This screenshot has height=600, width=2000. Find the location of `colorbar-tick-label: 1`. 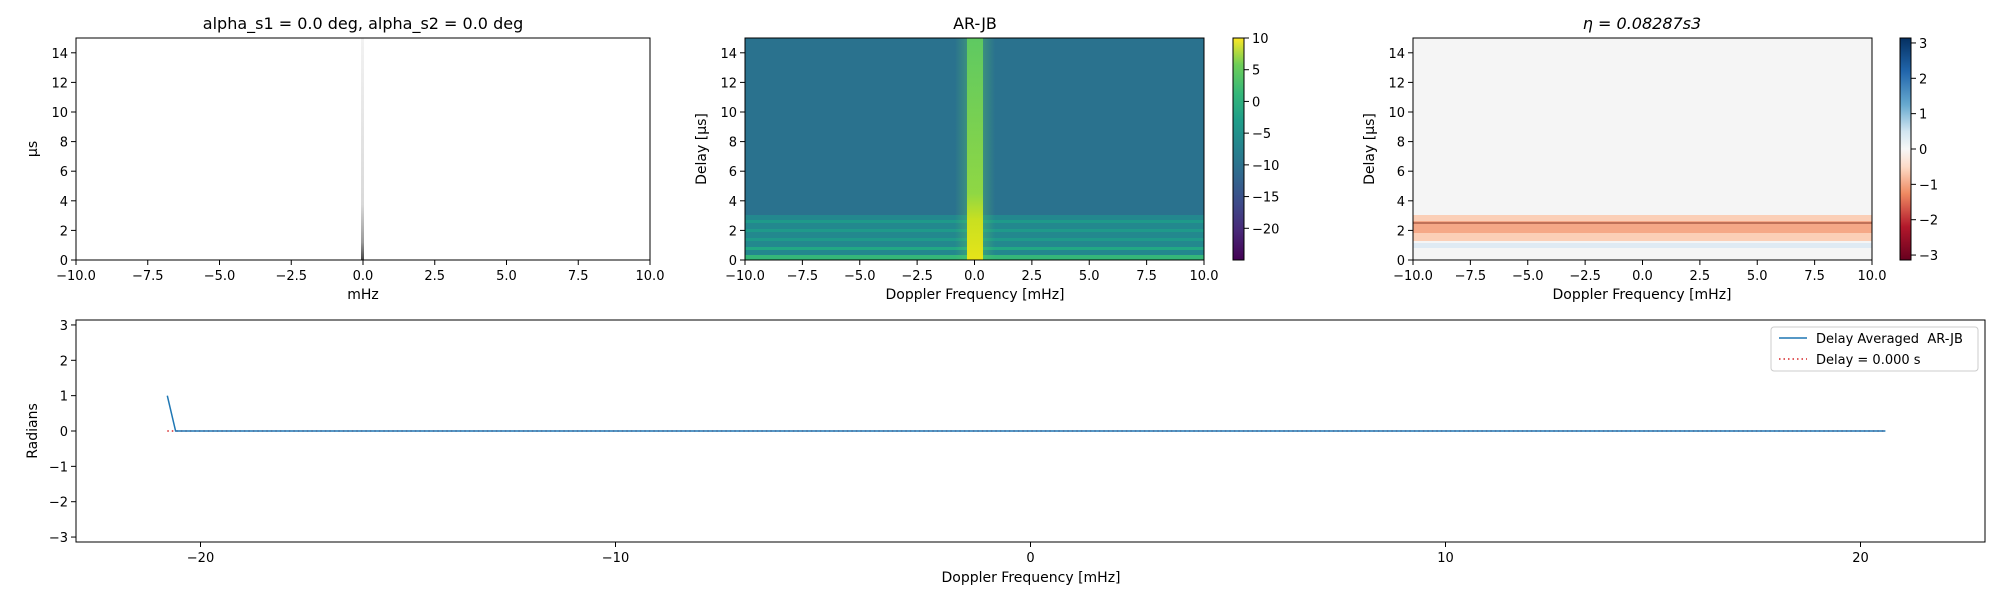

colorbar-tick-label: 1 is located at coordinates (1923, 115).